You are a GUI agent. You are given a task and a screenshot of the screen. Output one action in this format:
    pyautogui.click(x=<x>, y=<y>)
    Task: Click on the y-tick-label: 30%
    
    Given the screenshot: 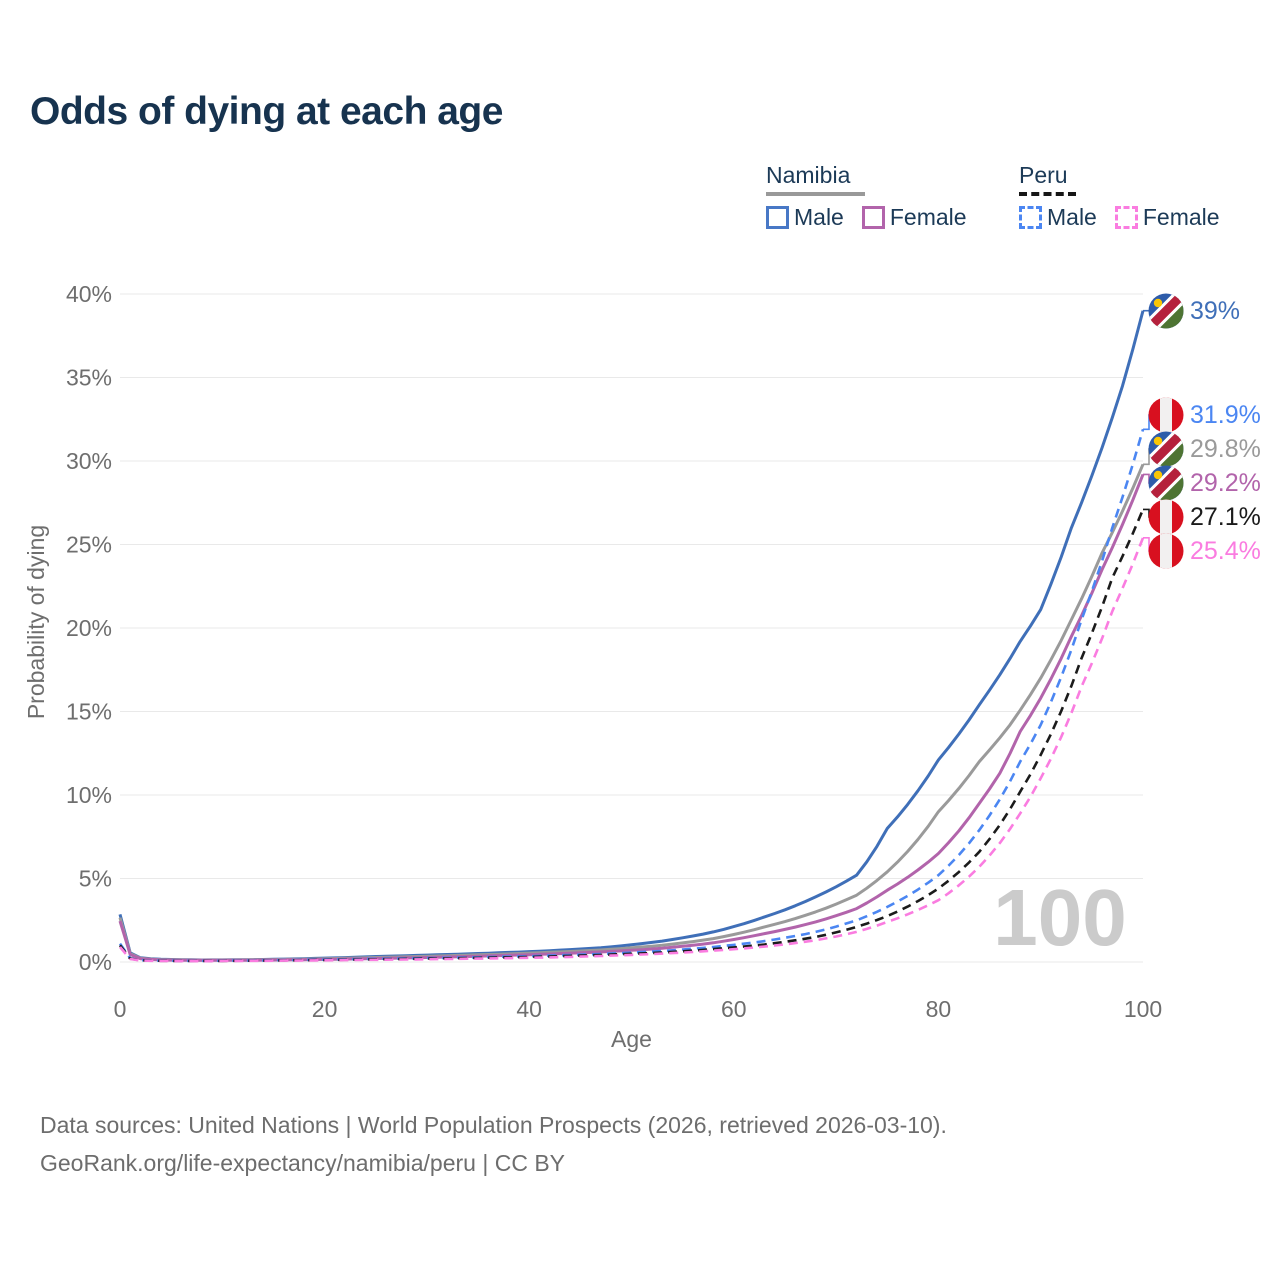 What is the action you would take?
    pyautogui.click(x=89, y=461)
    